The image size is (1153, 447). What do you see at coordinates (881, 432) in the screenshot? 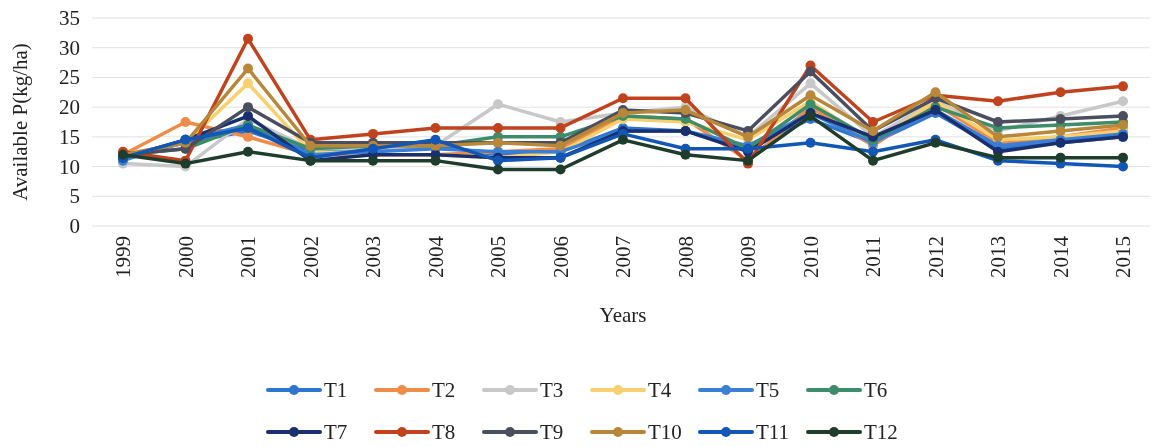
I see `legend-label: T12` at bounding box center [881, 432].